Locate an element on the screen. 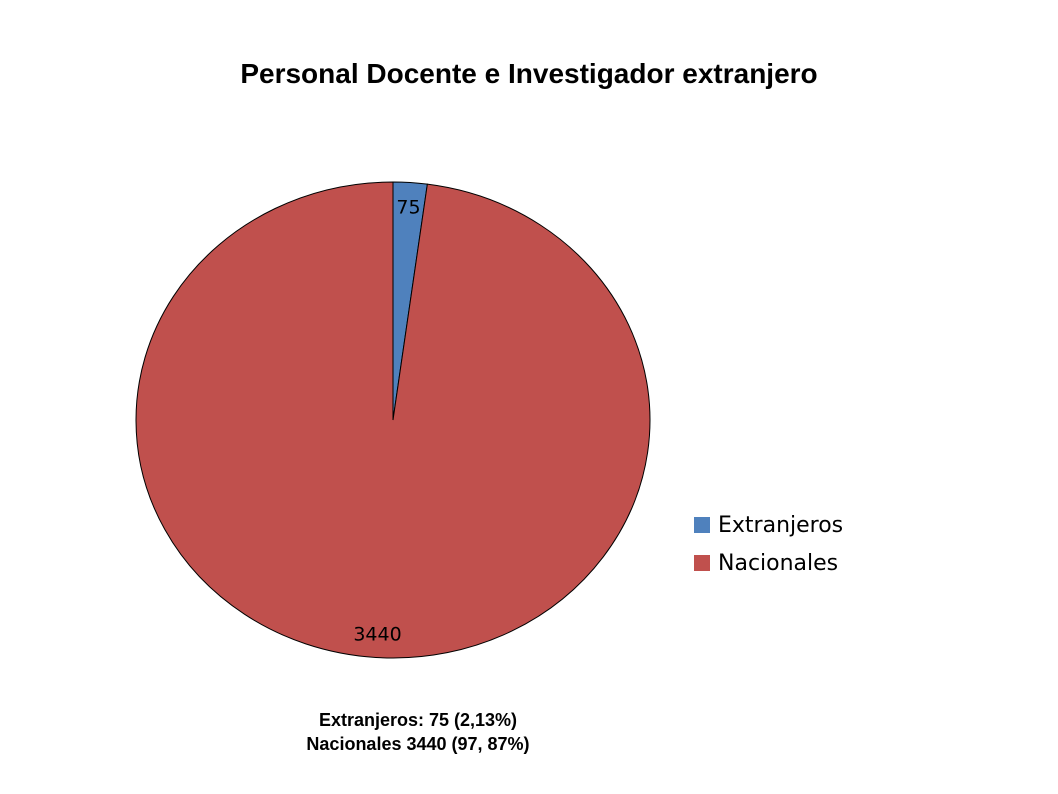 The height and width of the screenshot is (794, 1058). footnote-line-nacionales: Nacionales 3440 (97, 87%) is located at coordinates (418, 744).